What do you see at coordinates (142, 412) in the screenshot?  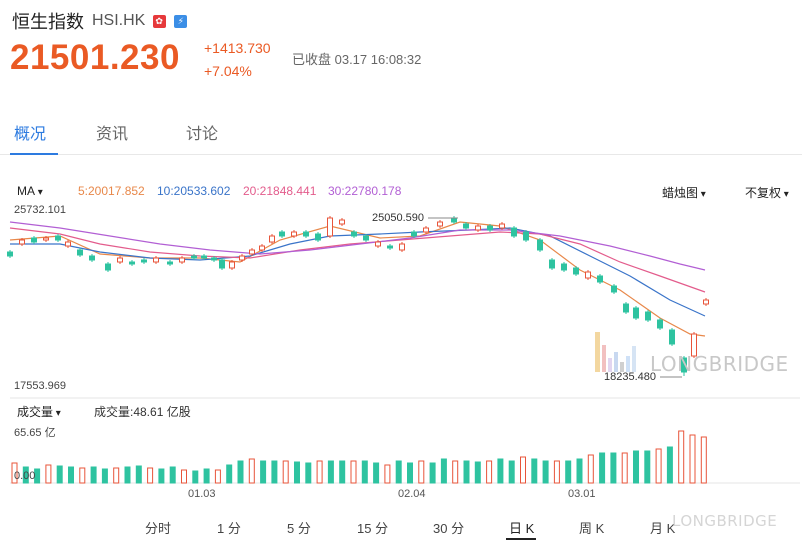 I see `volume-total: 成交量:48.61 亿股` at bounding box center [142, 412].